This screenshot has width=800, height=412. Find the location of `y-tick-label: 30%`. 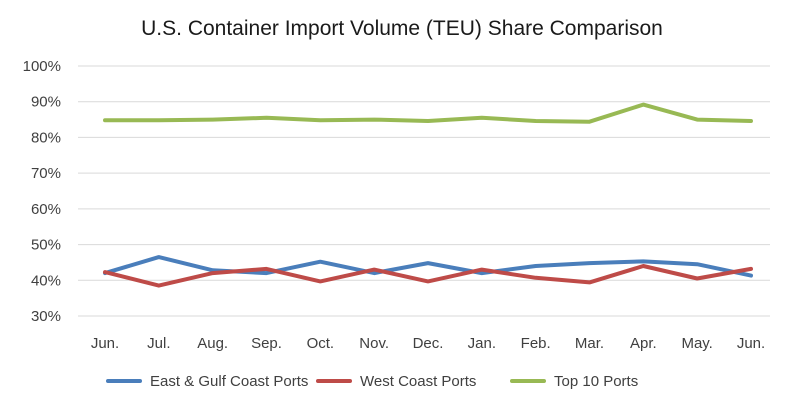

y-tick-label: 30% is located at coordinates (46, 316).